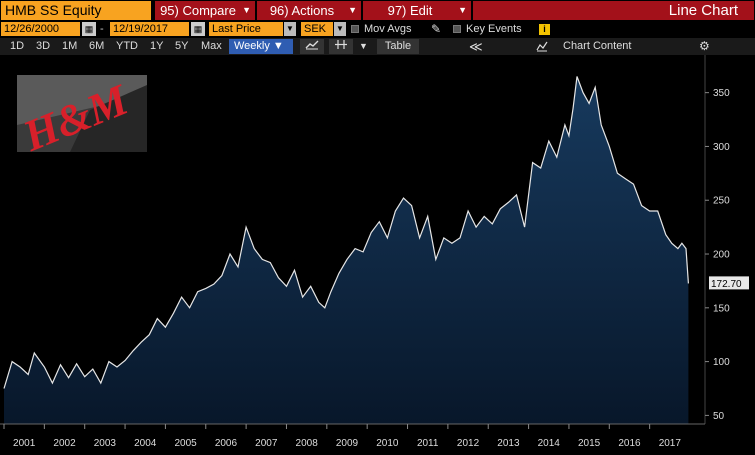 The image size is (755, 455). I want to click on mov-avgs-checkbox, so click(355, 29).